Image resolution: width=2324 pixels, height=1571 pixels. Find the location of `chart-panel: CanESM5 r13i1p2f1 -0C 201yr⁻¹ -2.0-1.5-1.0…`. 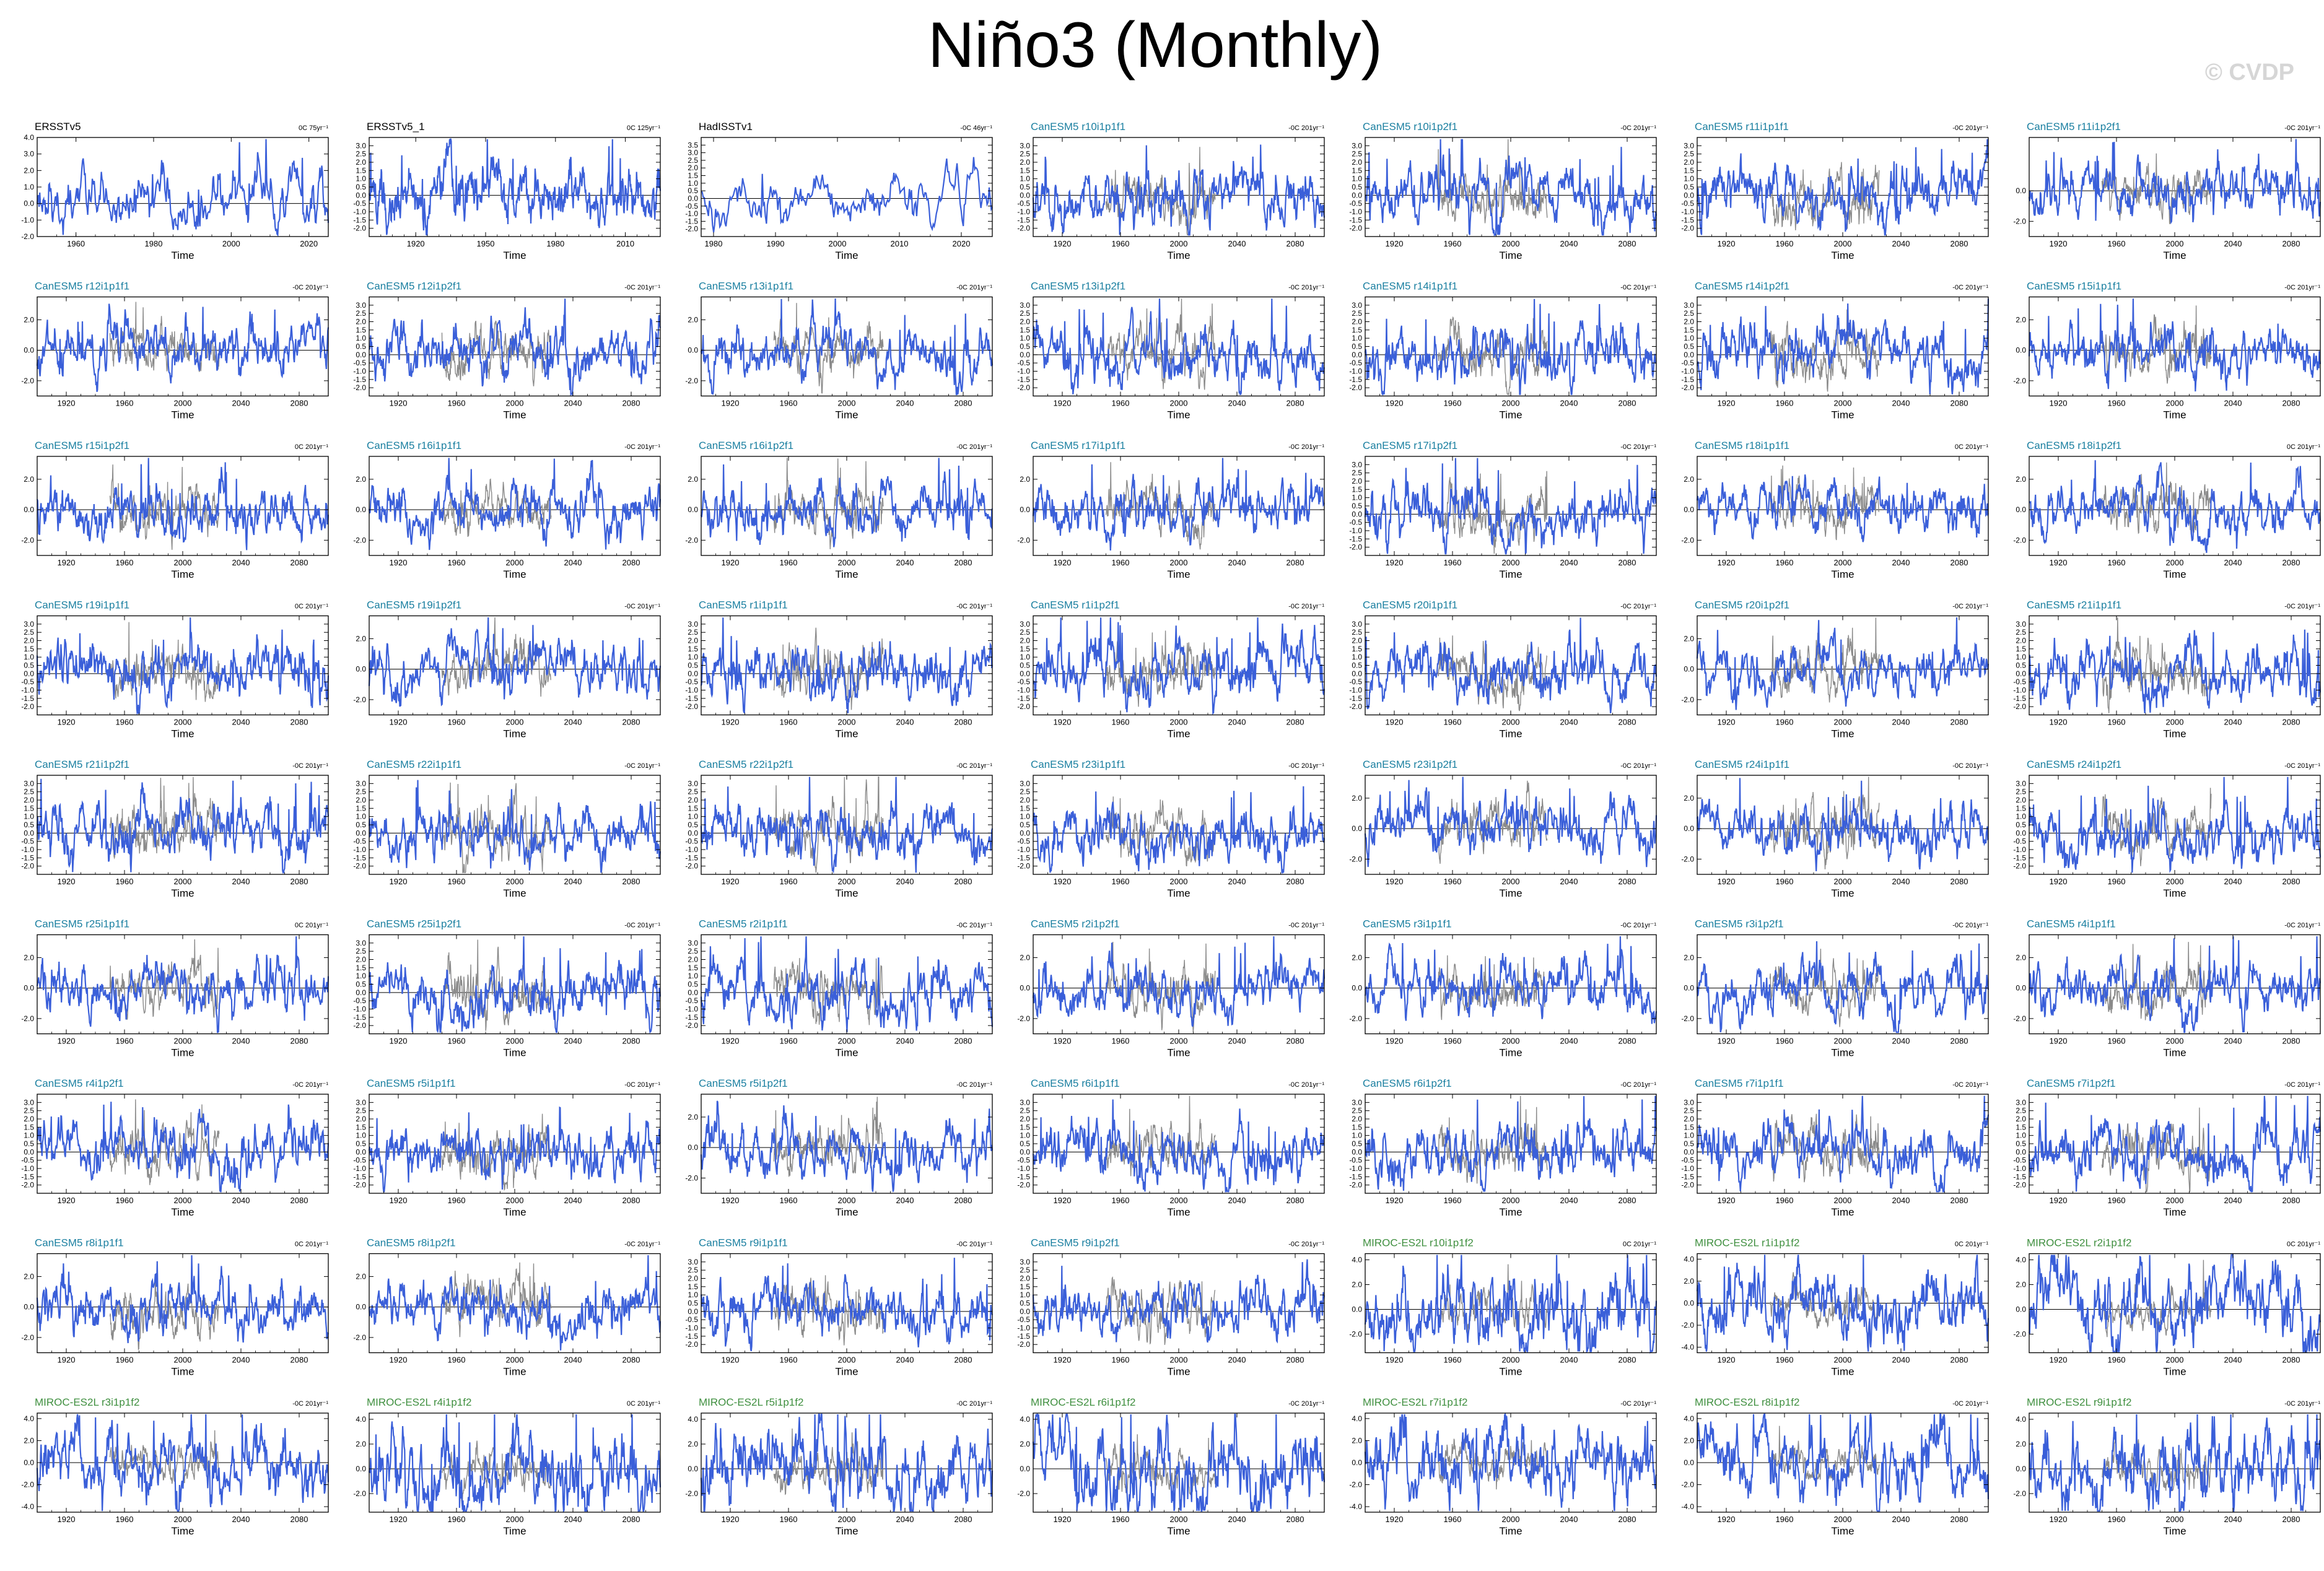

chart-panel: CanESM5 r13i1p2f1 -0C 201yr⁻¹ -2.0-1.5-1.0… is located at coordinates (1172, 351).